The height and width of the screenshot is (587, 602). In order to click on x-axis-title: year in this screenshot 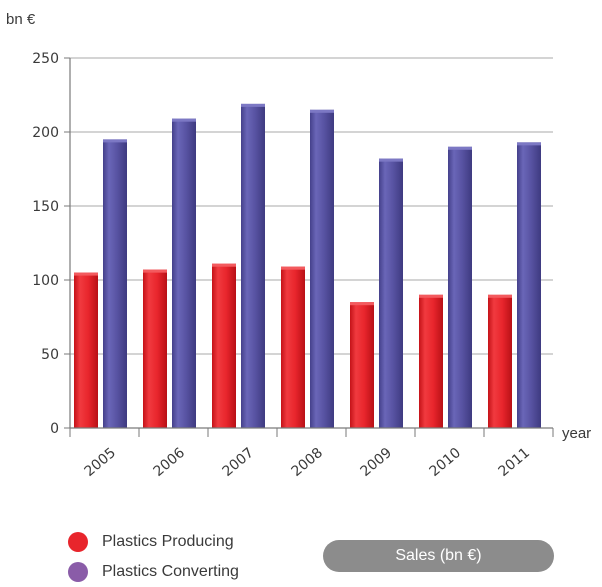, I will do `click(576, 433)`.